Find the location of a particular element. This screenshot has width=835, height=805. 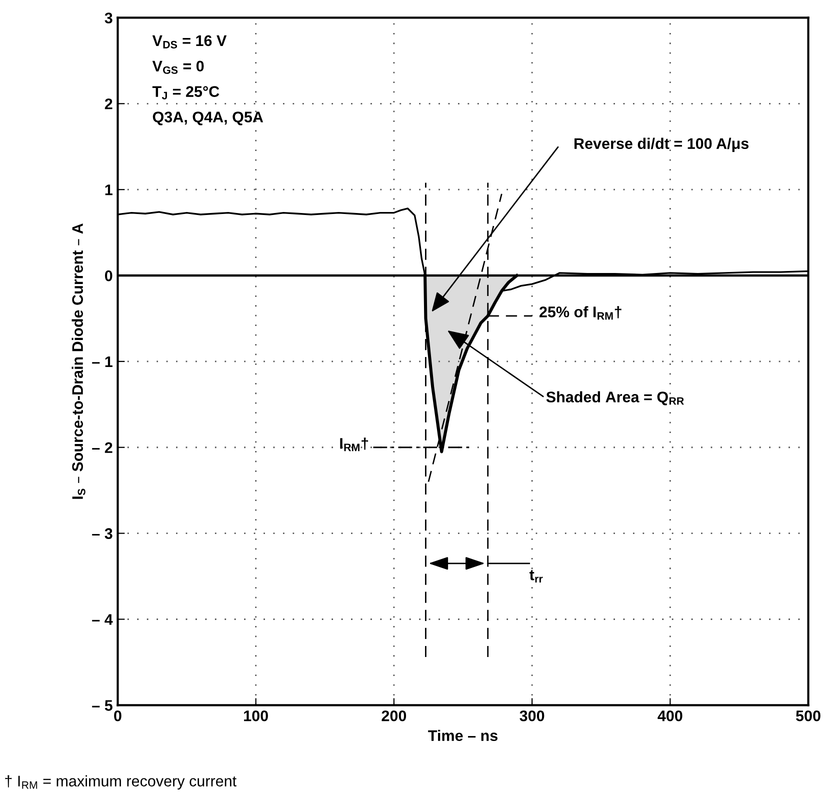

y-tick-label: 2 is located at coordinates (108, 104).